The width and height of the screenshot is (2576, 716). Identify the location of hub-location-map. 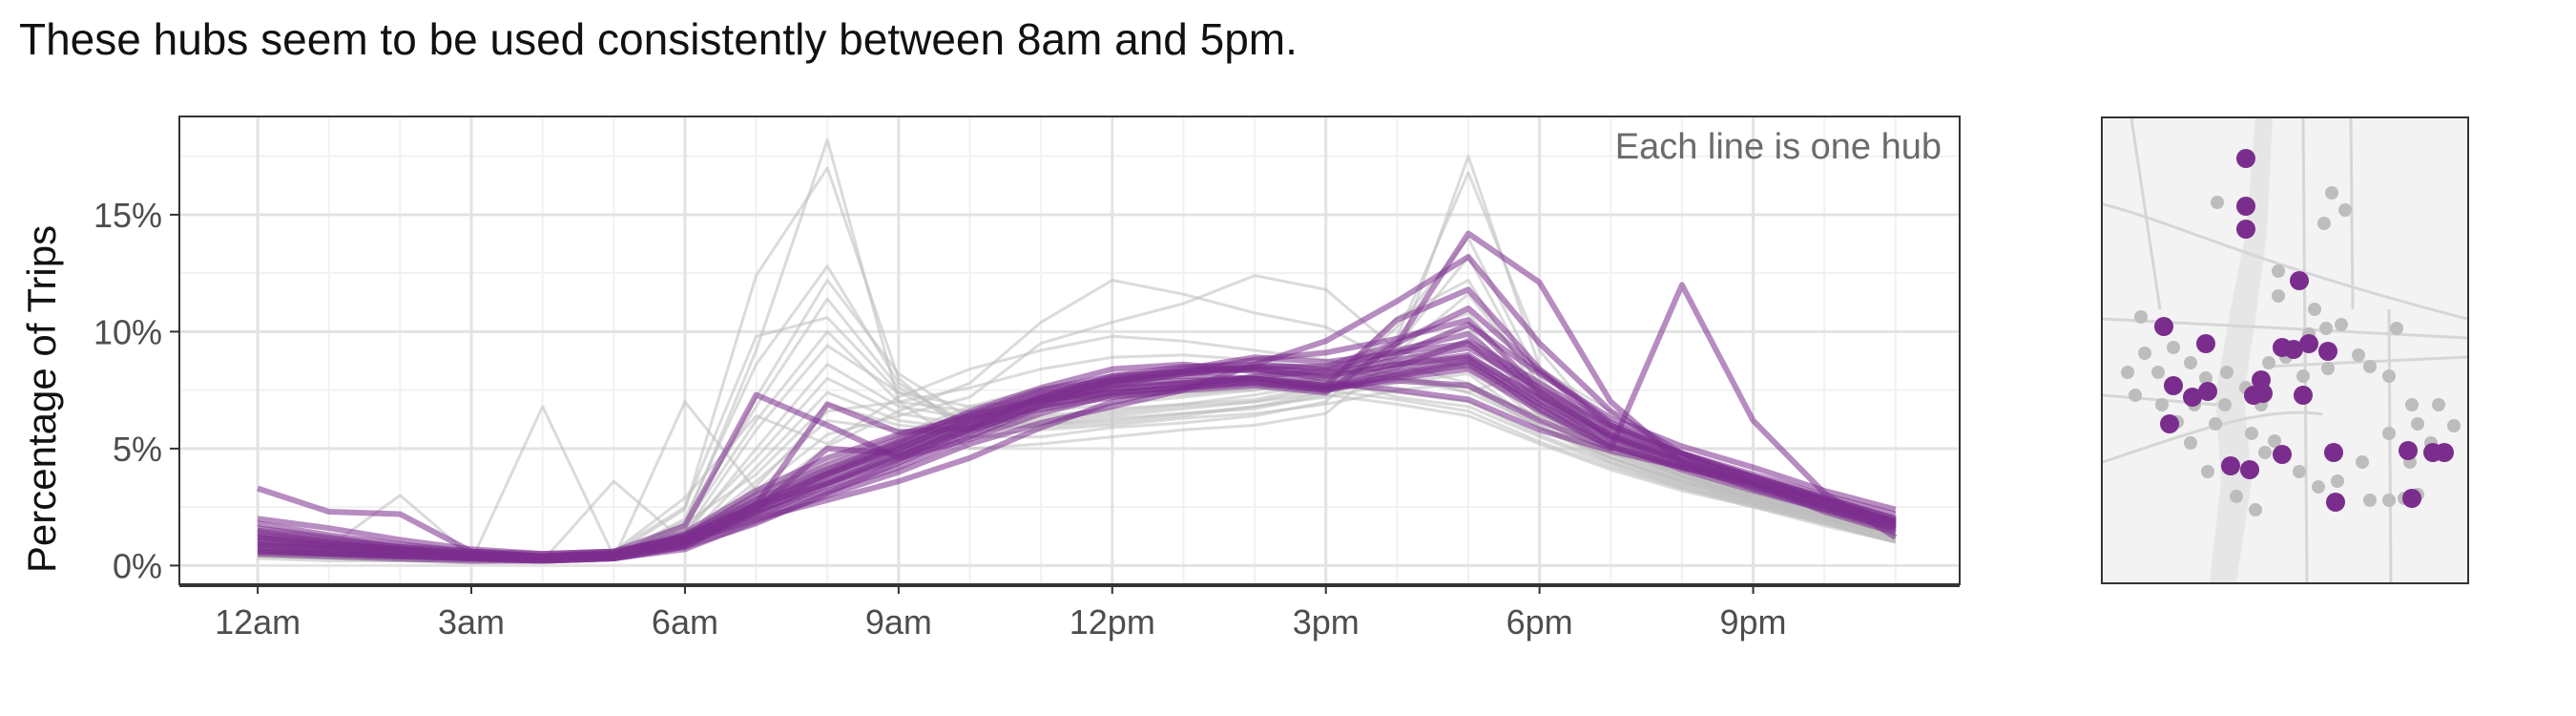
(2285, 350).